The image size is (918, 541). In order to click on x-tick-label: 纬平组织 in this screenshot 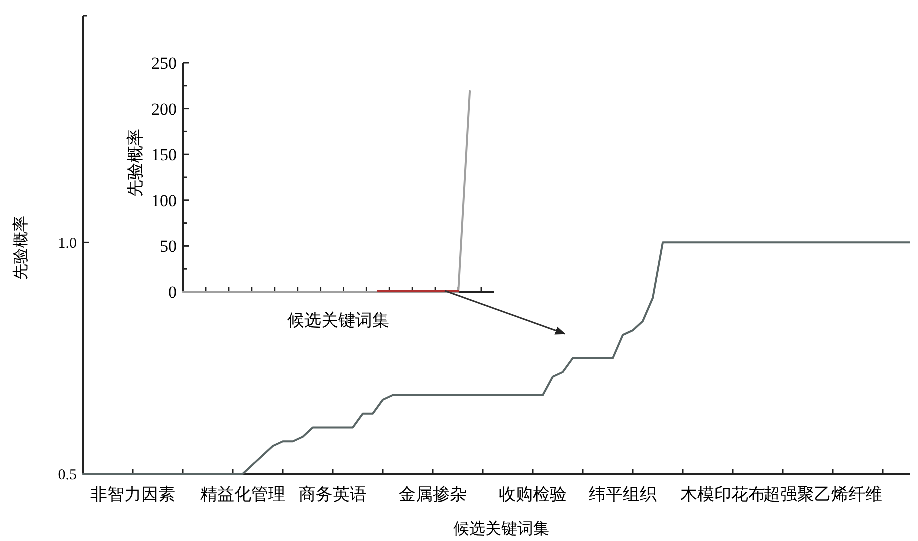, I will do `click(623, 494)`.